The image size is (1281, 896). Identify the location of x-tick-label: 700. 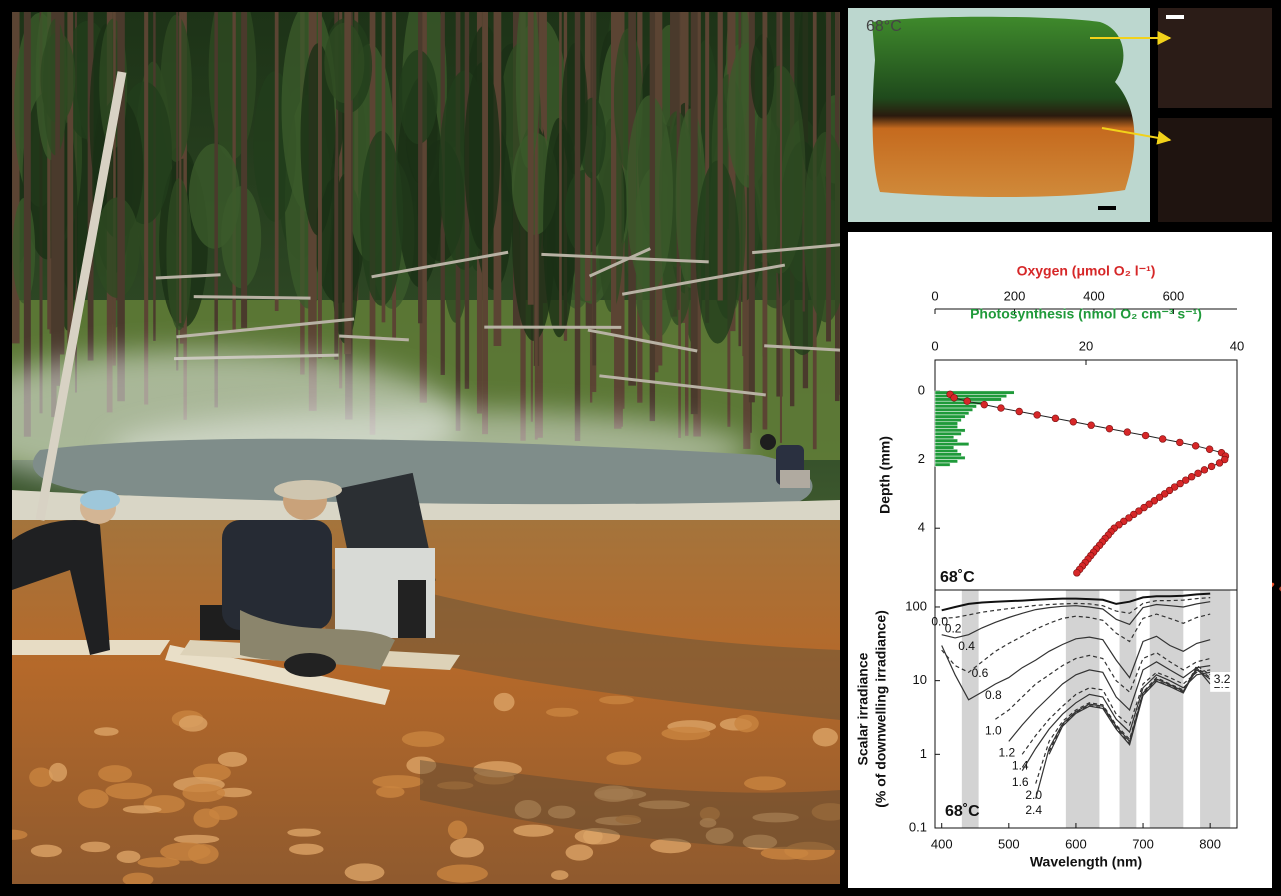
(1143, 843).